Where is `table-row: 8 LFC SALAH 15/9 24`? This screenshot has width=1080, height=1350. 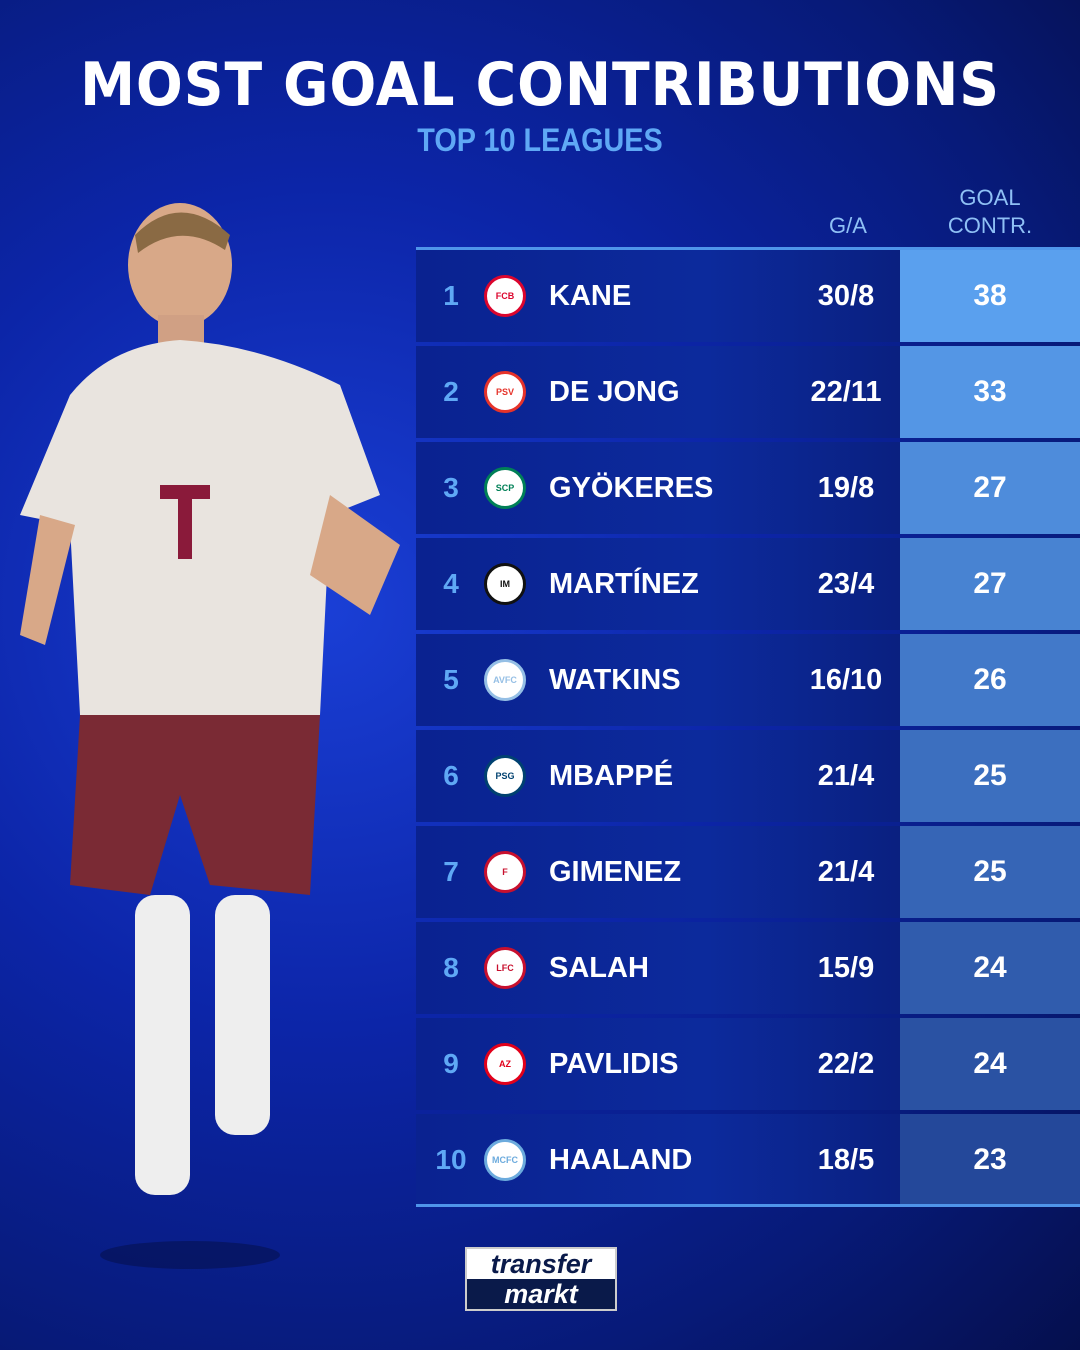
table-row: 8 LFC SALAH 15/9 24 is located at coordinates (748, 968).